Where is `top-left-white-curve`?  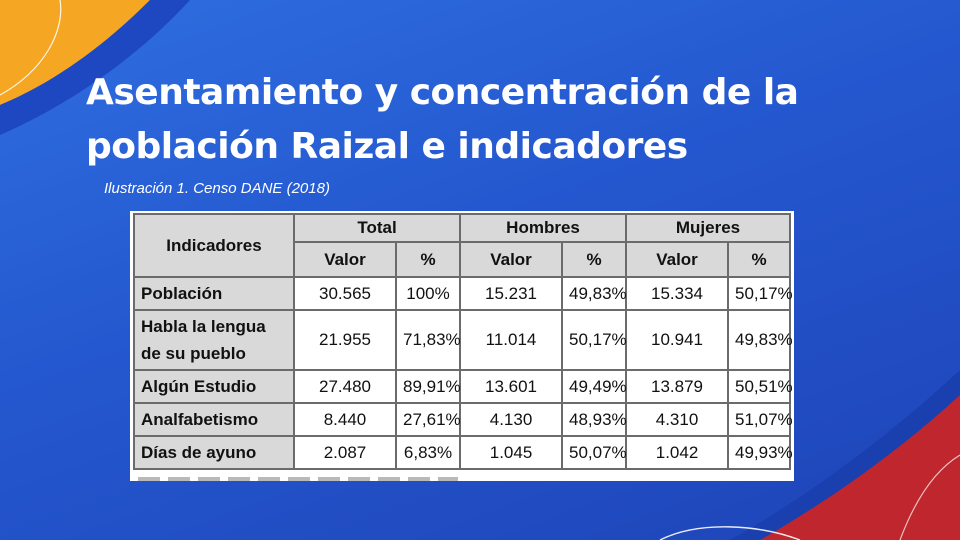
top-left-white-curve is located at coordinates (31, 48).